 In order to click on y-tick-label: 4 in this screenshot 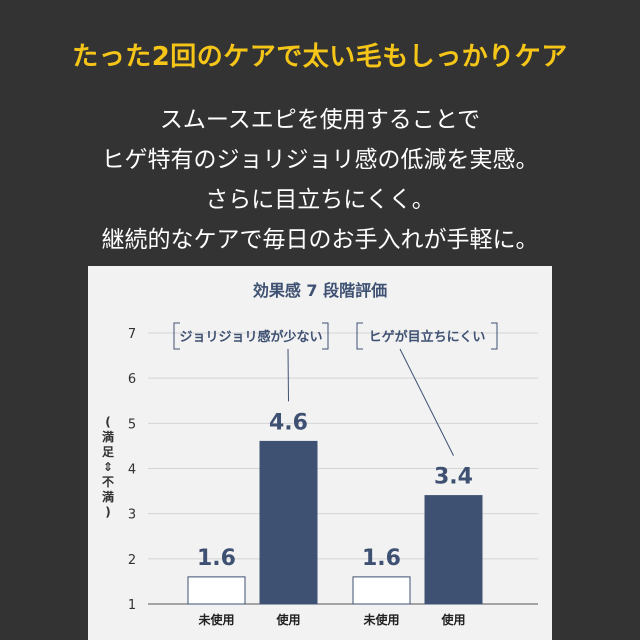, I will do `click(132, 470)`.